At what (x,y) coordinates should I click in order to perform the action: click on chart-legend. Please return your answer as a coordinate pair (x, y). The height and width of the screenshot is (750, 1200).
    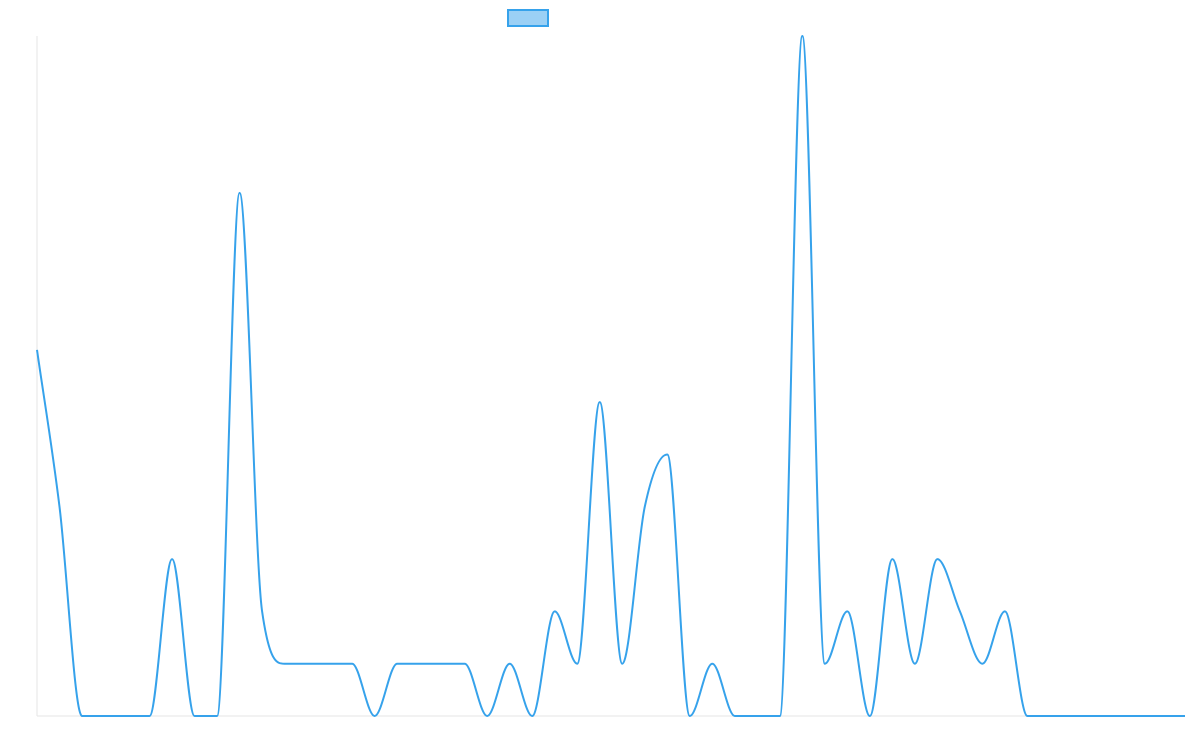
    Looking at the image, I should click on (528, 18).